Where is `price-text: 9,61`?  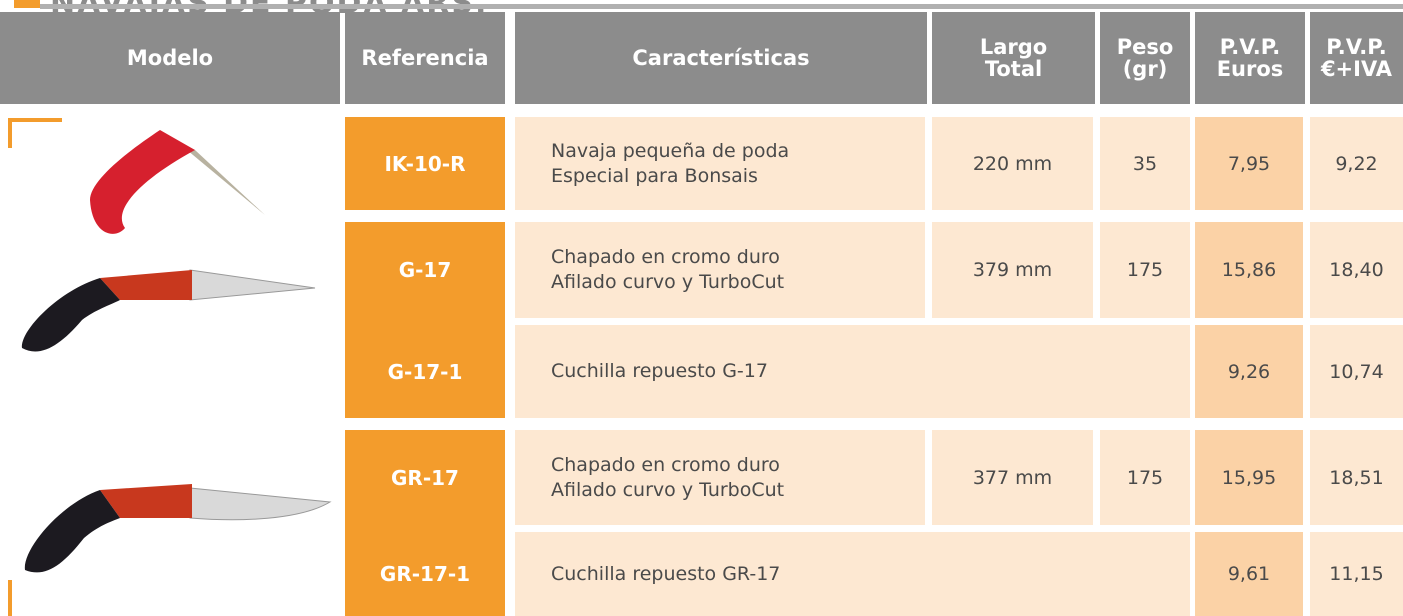
price-text: 9,61 is located at coordinates (1249, 574).